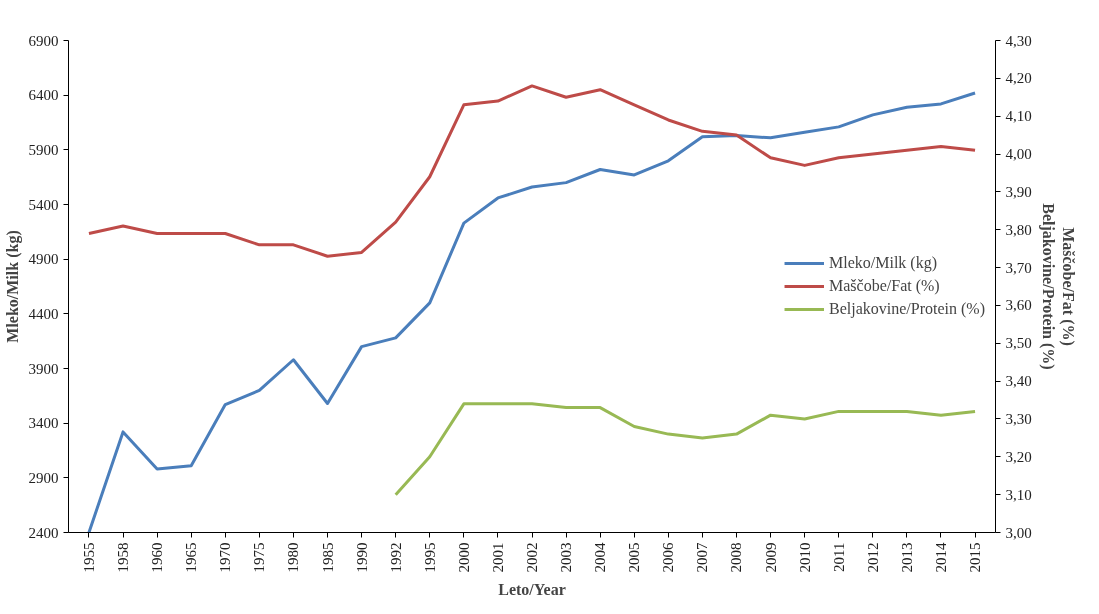  Describe the element at coordinates (838, 557) in the screenshot. I see `x-tick-label: 2011` at that location.